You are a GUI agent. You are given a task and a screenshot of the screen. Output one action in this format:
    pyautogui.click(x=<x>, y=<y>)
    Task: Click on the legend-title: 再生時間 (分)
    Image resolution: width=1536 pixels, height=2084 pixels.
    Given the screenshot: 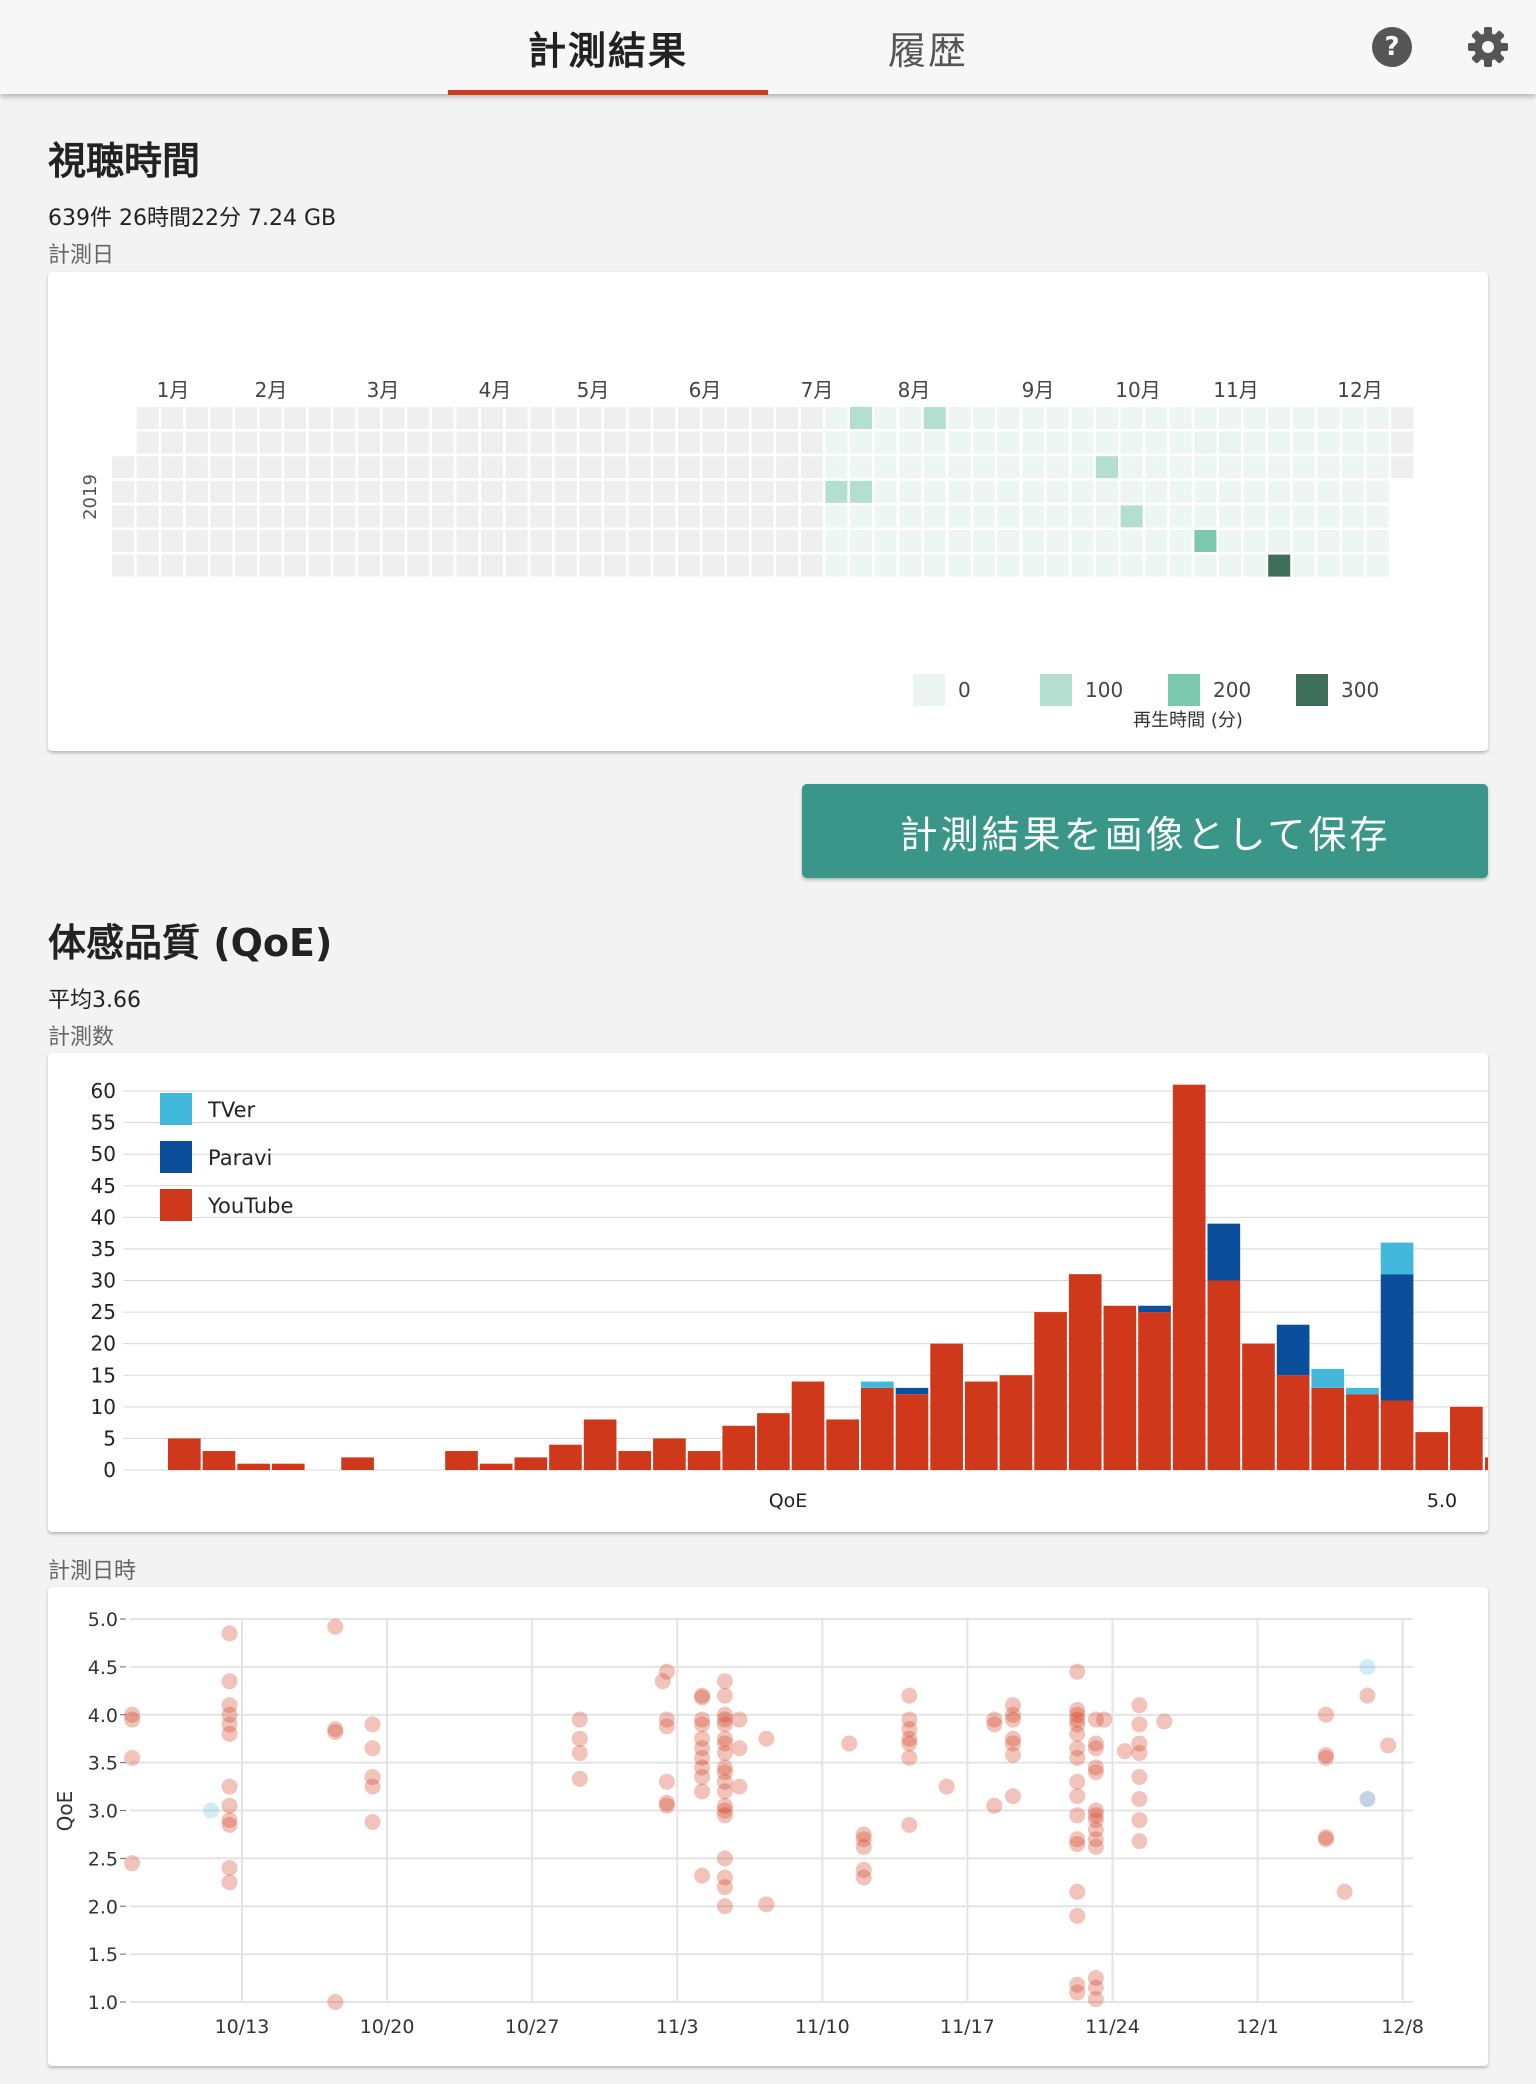 What is the action you would take?
    pyautogui.click(x=1188, y=720)
    